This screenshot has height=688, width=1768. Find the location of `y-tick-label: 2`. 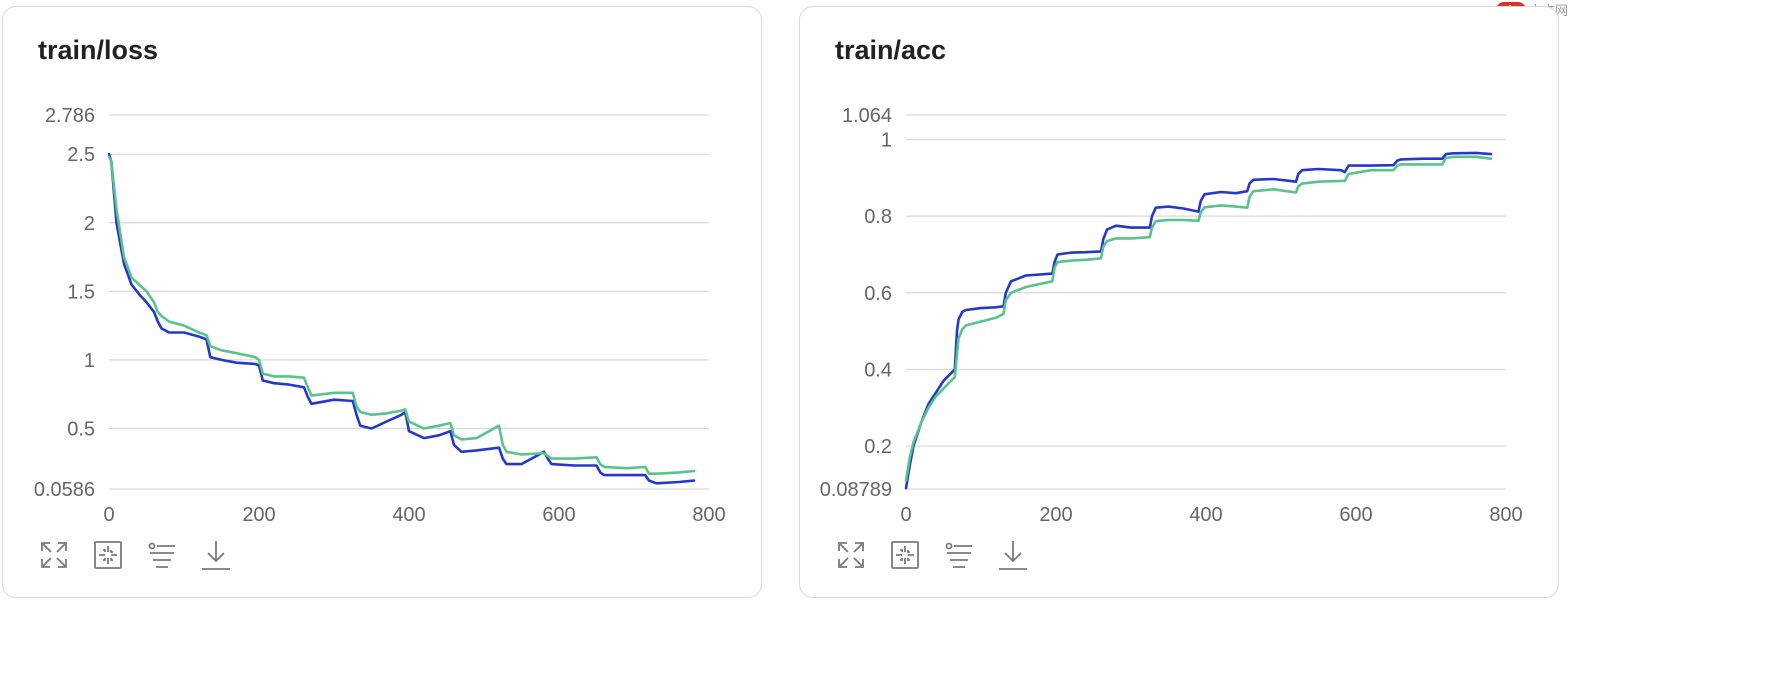

y-tick-label: 2 is located at coordinates (89, 224).